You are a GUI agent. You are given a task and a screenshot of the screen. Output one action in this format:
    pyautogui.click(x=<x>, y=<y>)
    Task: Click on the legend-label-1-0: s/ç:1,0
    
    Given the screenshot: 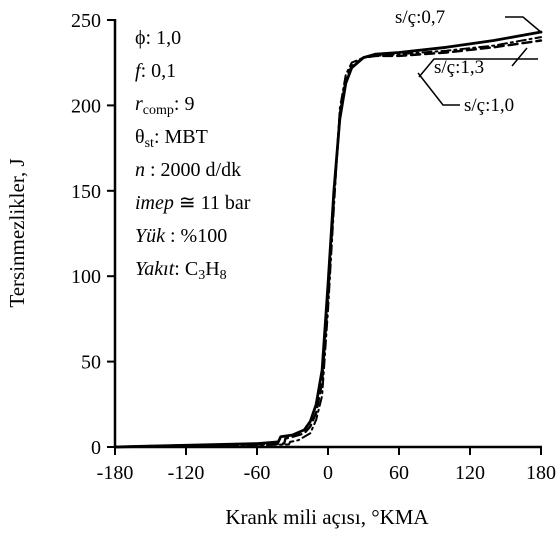 What is the action you would take?
    pyautogui.click(x=489, y=105)
    